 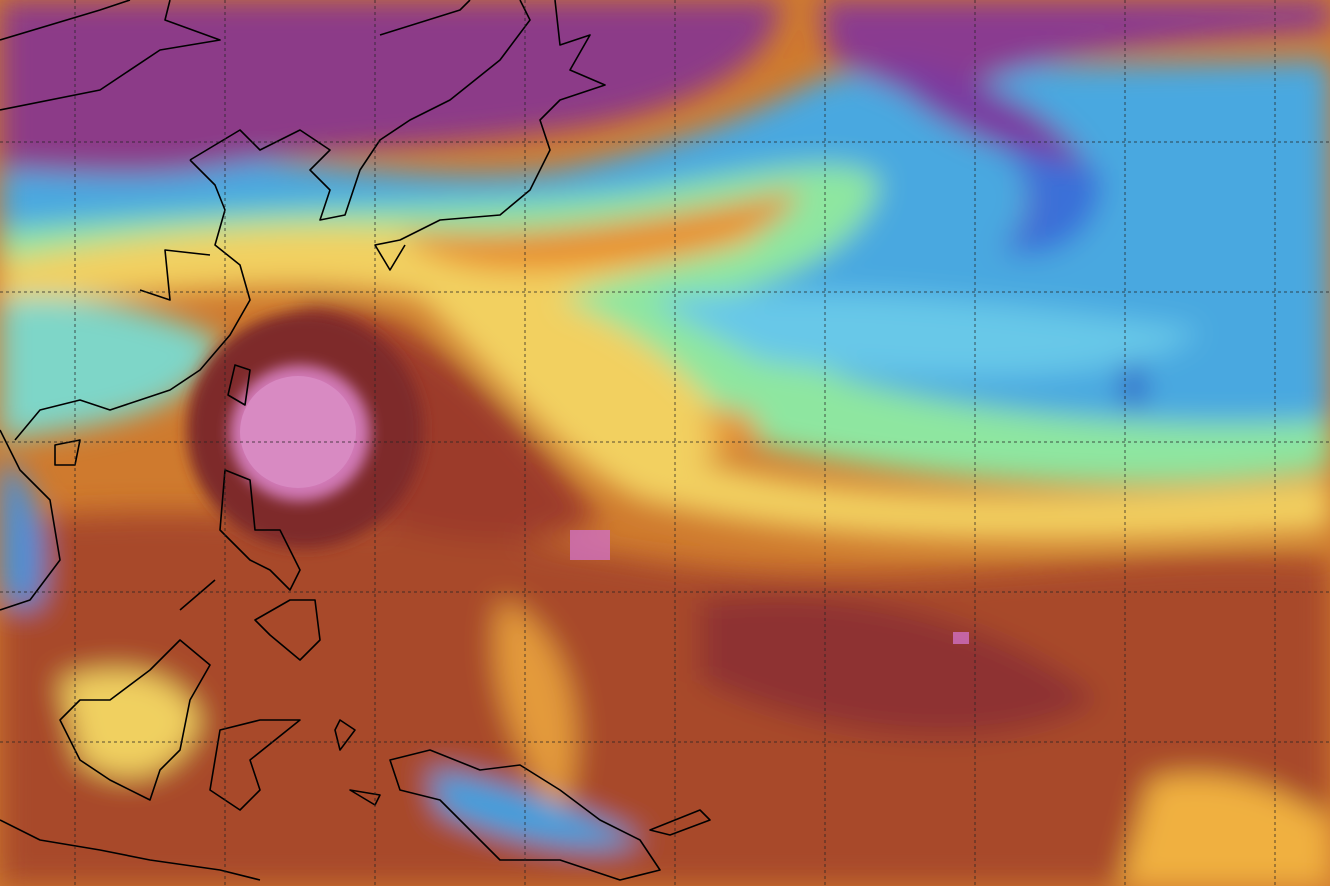 I want to click on typhoon, so click(x=305, y=430).